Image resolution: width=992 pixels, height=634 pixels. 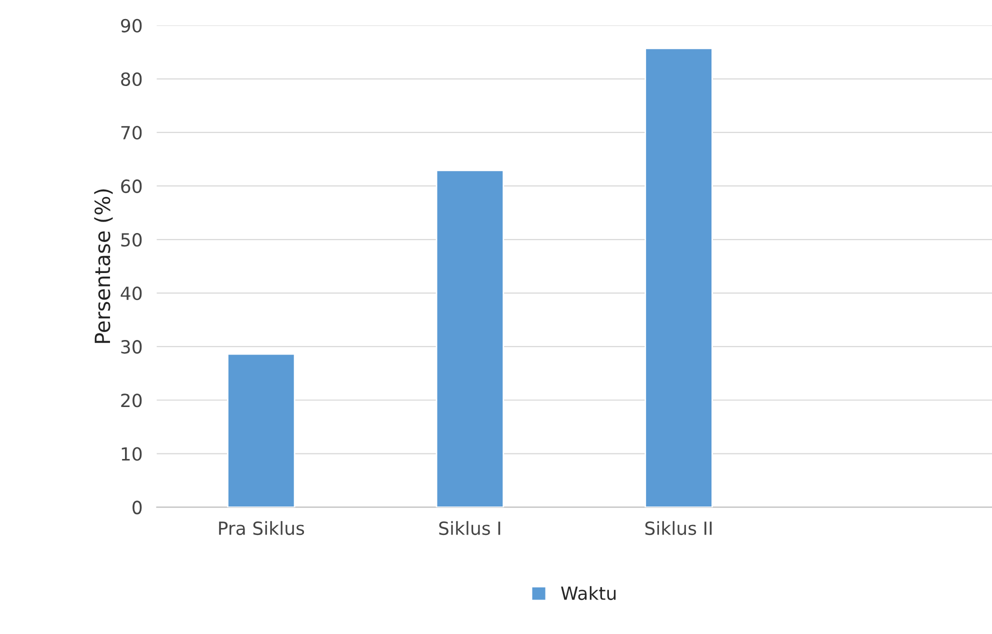 I want to click on y-tick-label: 70, so click(x=131, y=133).